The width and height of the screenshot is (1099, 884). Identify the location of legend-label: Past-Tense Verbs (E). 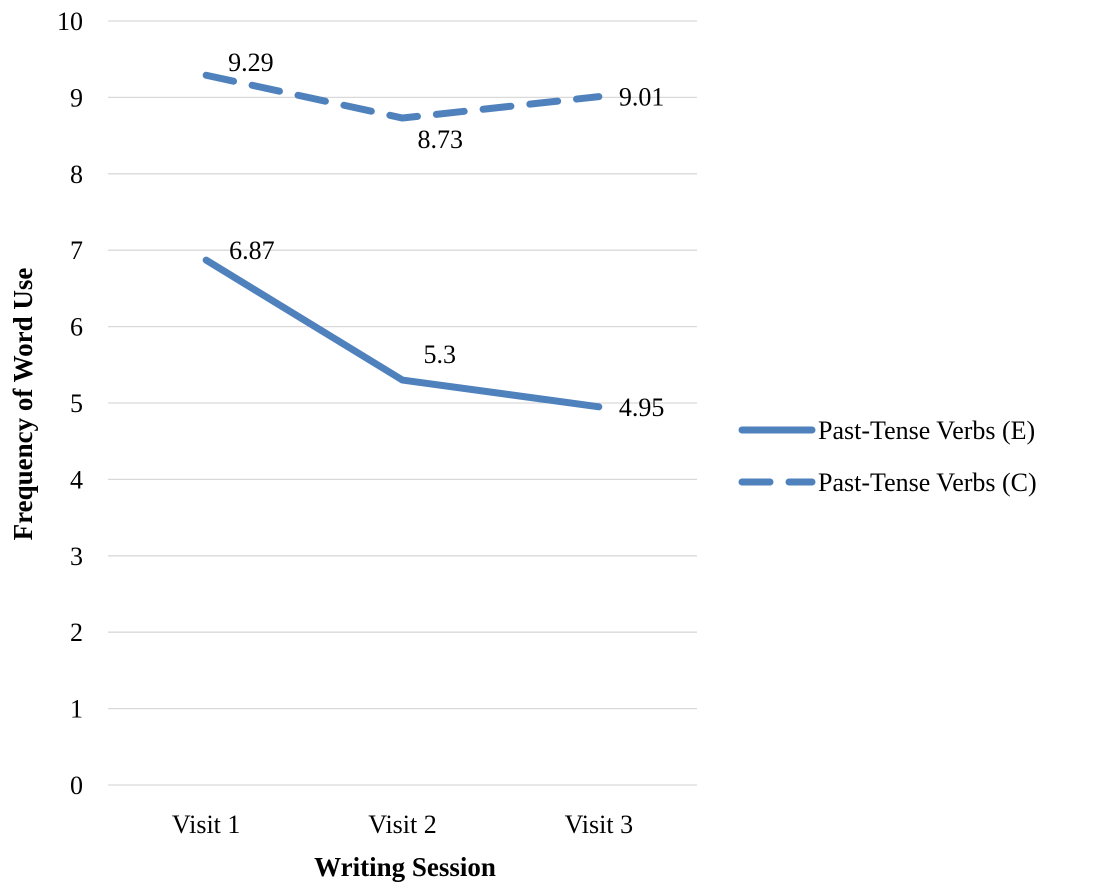
(926, 430).